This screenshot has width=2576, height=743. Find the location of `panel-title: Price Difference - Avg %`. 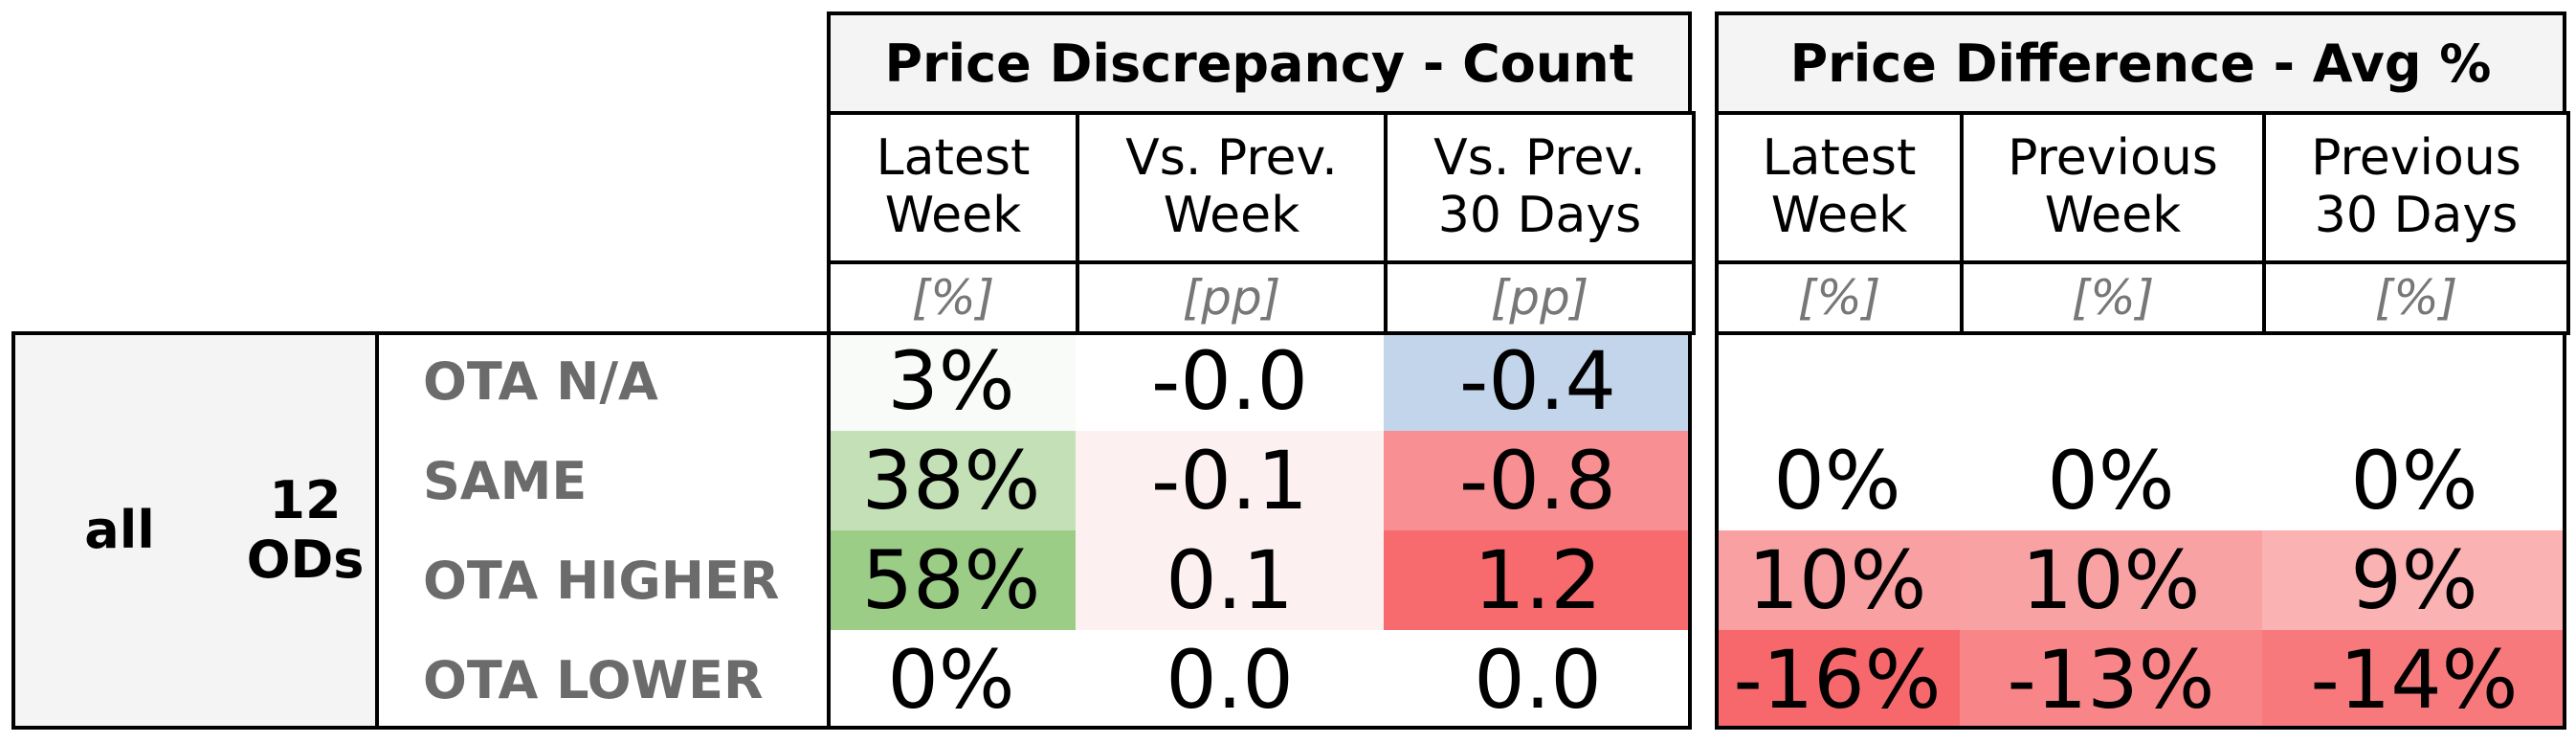

panel-title: Price Difference - Avg % is located at coordinates (2140, 63).